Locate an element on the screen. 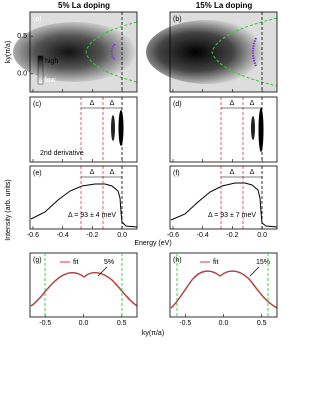 This screenshot has height=394, width=320. panel-label: (f) is located at coordinates (176, 173).